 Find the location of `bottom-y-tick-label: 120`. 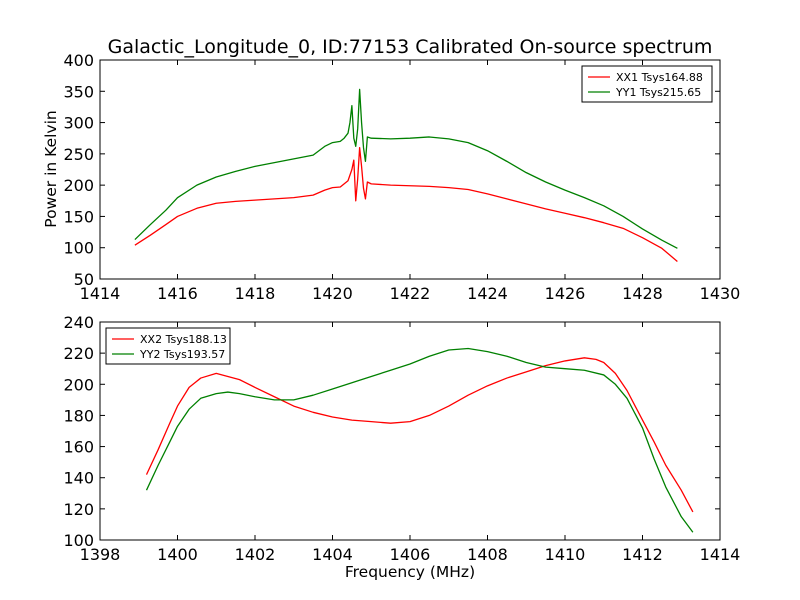

bottom-y-tick-label: 120 is located at coordinates (78, 509).